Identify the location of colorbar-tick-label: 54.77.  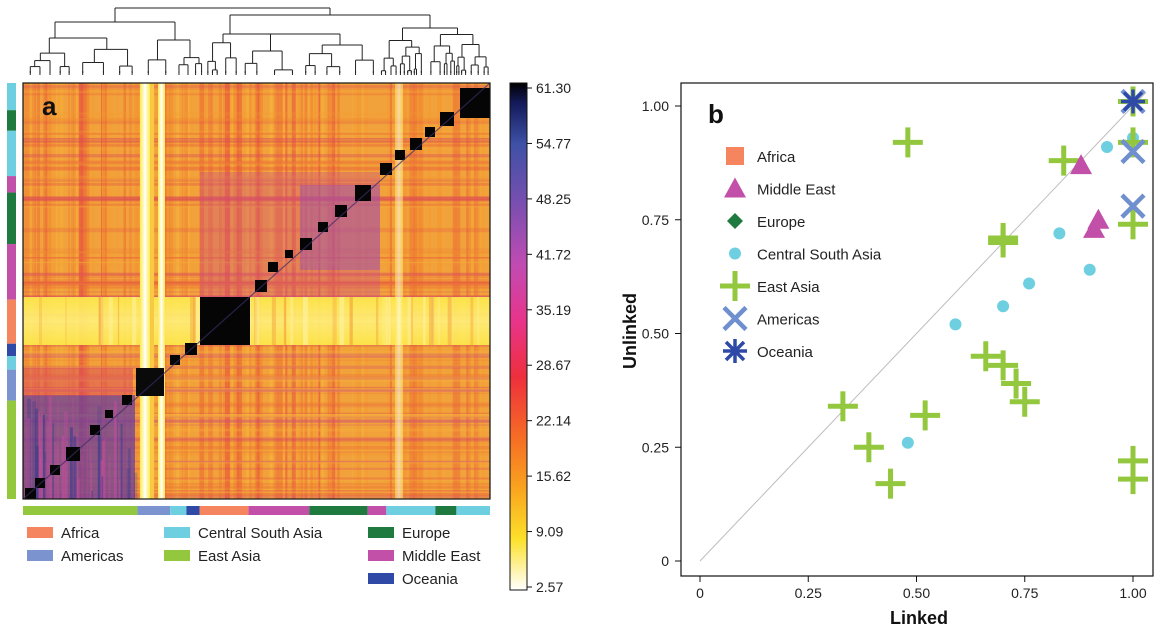
(553, 143).